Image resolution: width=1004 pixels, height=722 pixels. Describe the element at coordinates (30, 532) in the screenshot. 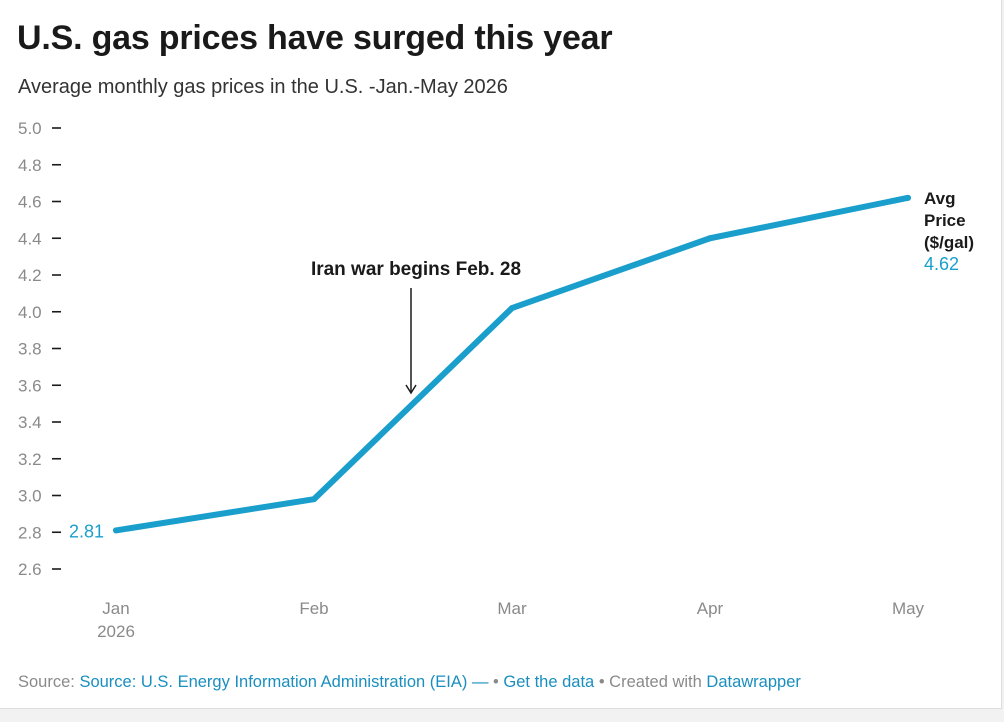

I see `y-tick-label: 2.8` at that location.